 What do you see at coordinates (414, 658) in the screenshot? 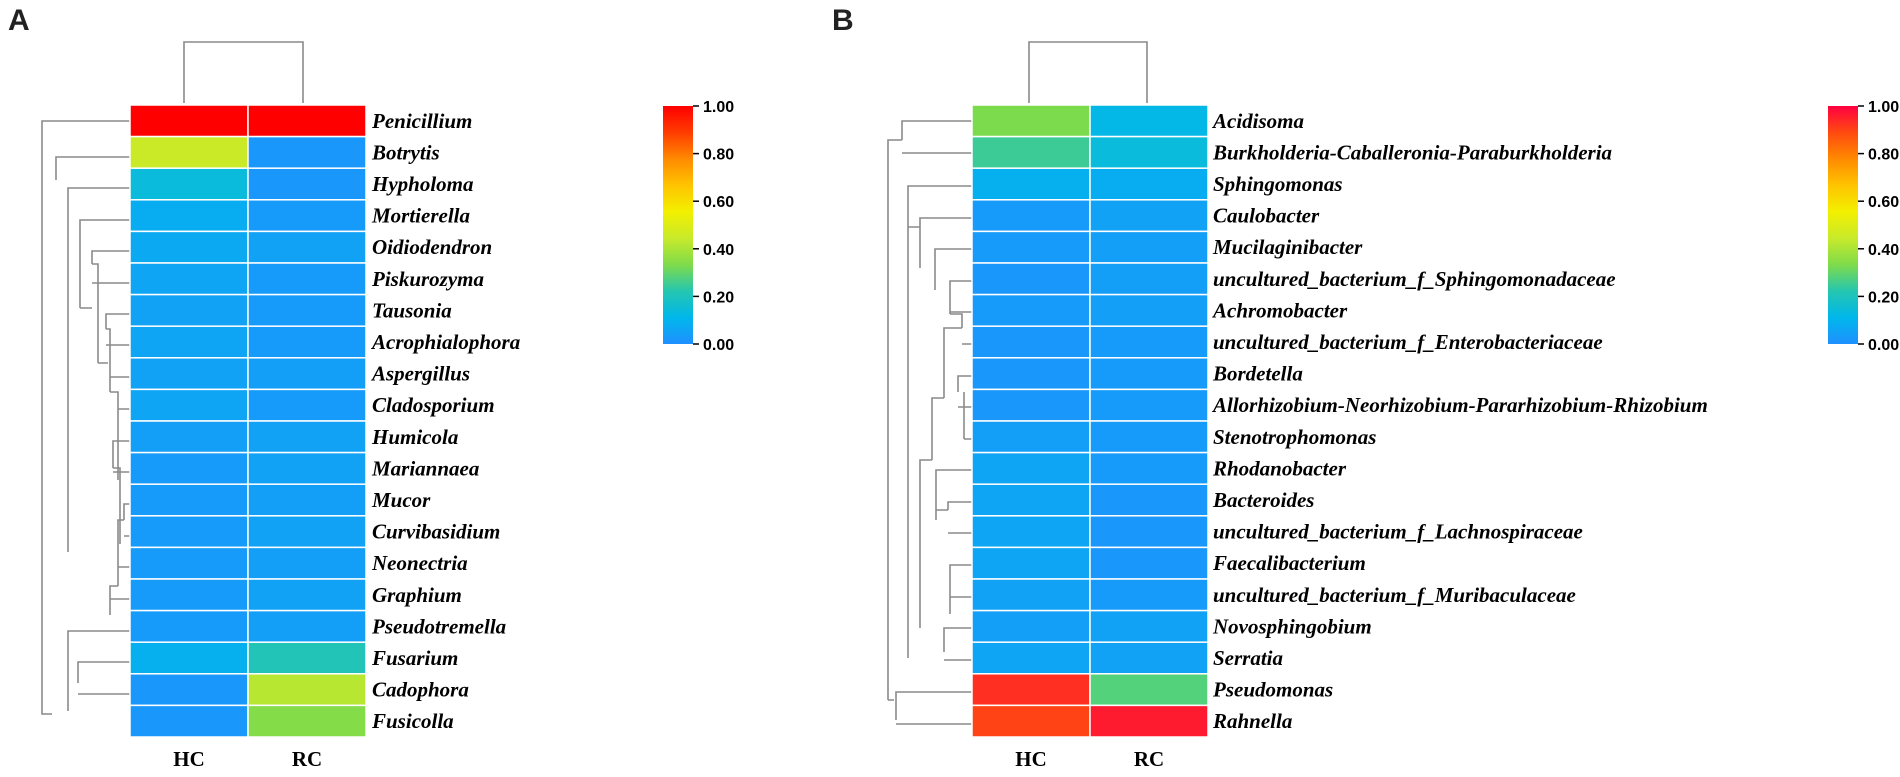
I see `panel-a-row-label: Fusarium` at bounding box center [414, 658].